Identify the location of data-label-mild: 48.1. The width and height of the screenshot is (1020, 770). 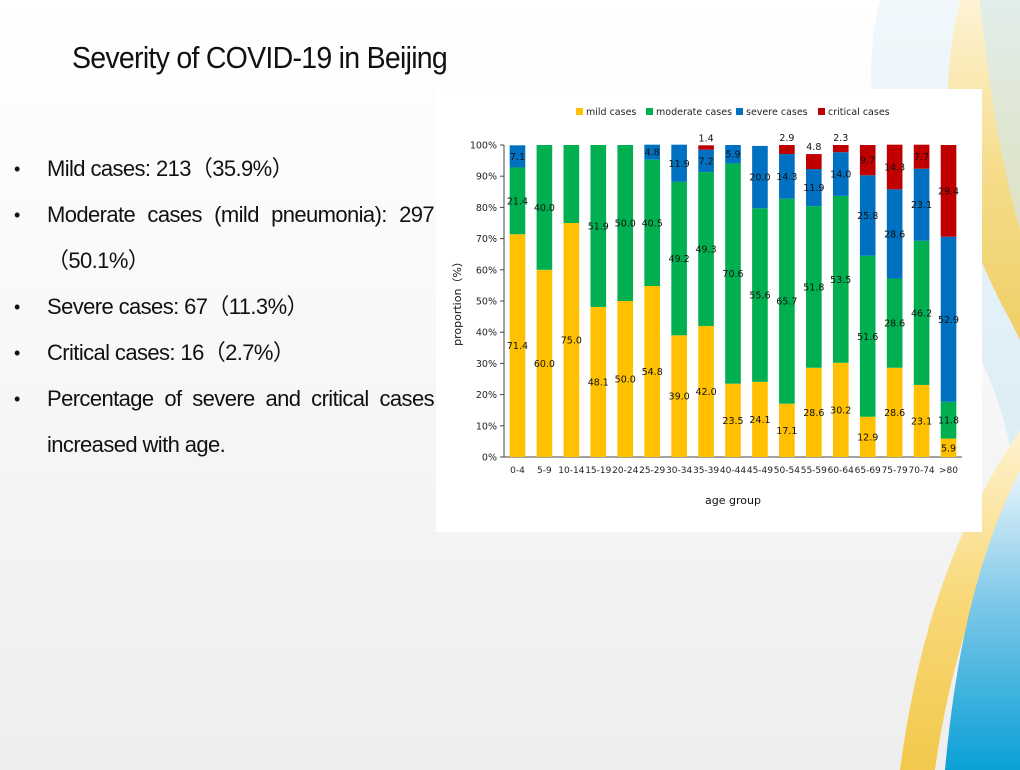
(598, 382).